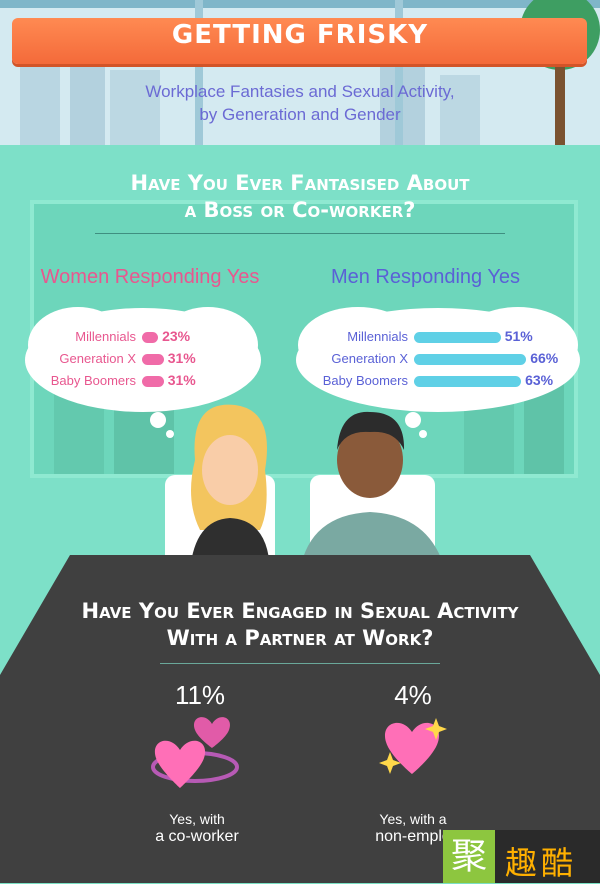 This screenshot has width=600, height=884. Describe the element at coordinates (425, 277) in the screenshot. I see `men-chart-title: Men Responding Yes` at that location.